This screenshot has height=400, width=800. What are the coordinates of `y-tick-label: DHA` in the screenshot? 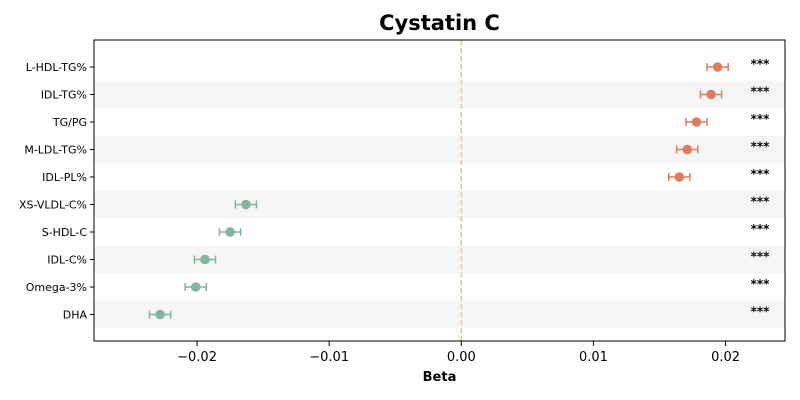 It's located at (75, 315).